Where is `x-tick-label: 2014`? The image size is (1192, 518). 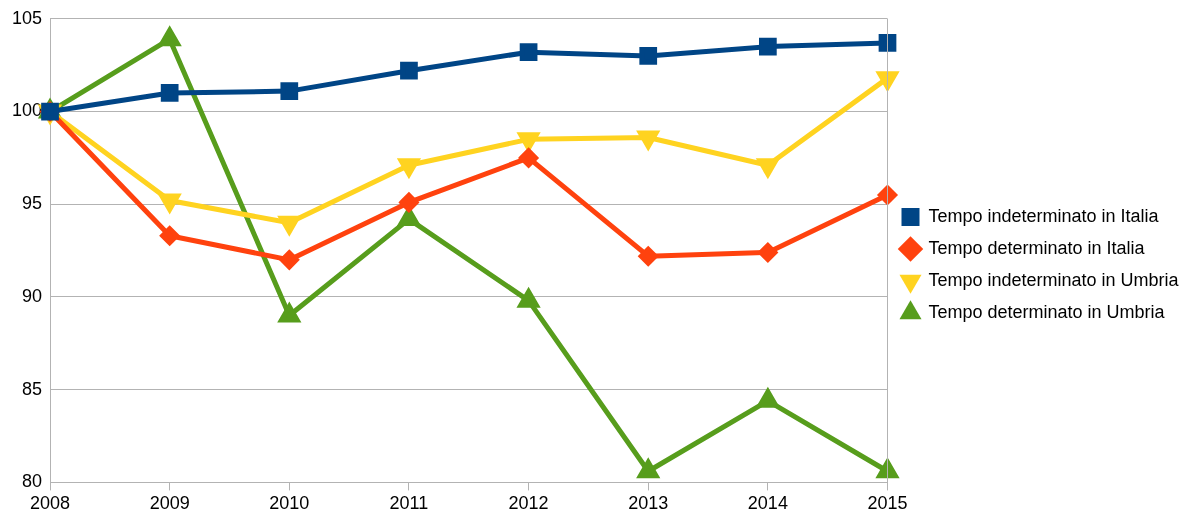 x-tick-label: 2014 is located at coordinates (767, 503).